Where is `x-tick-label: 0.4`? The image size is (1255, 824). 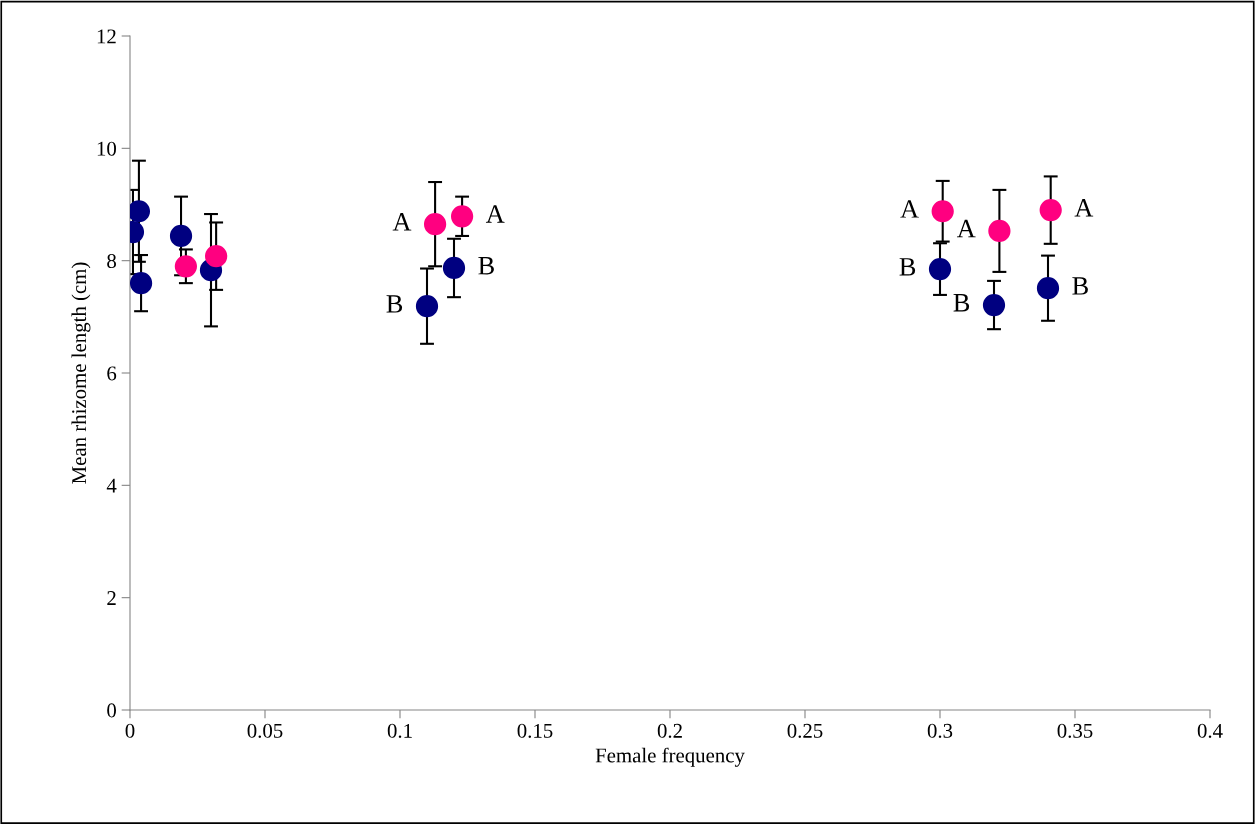
x-tick-label: 0.4 is located at coordinates (1210, 730).